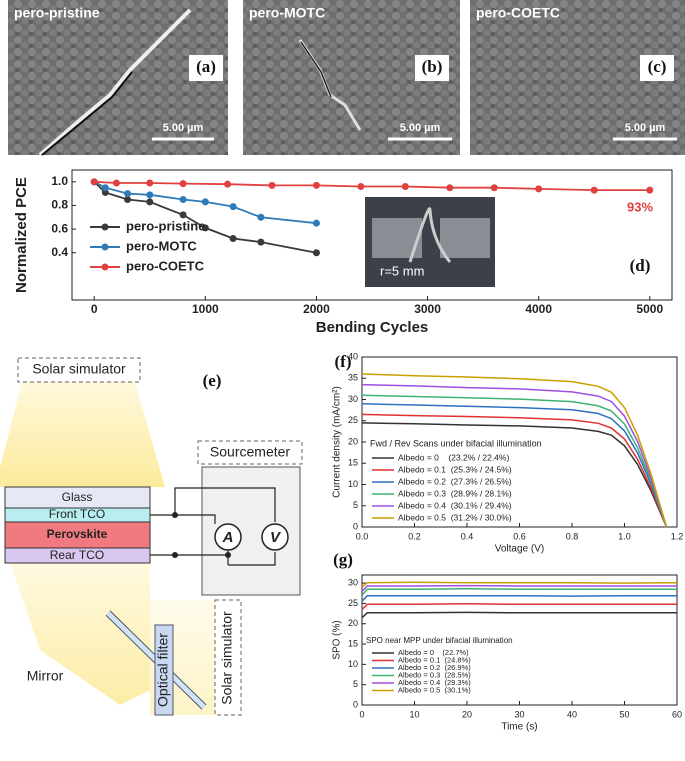  What do you see at coordinates (79, 369) in the screenshot?
I see `source-label: Solar simulator` at bounding box center [79, 369].